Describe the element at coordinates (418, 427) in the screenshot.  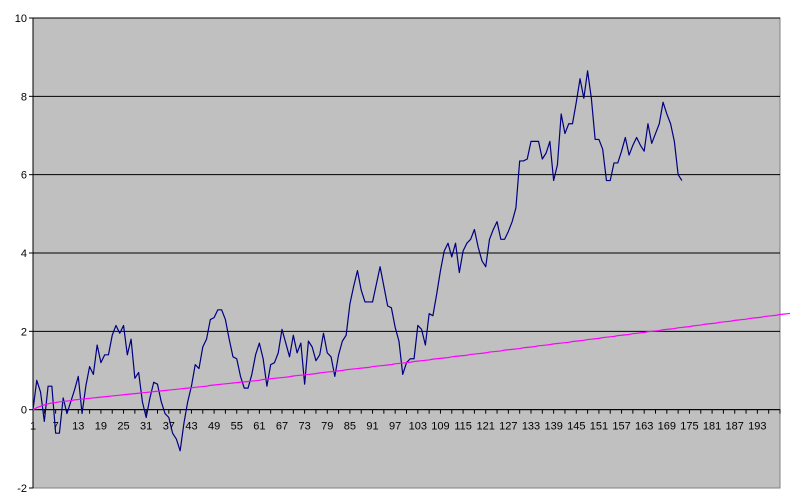
I see `x-tick-label: 103` at that location.